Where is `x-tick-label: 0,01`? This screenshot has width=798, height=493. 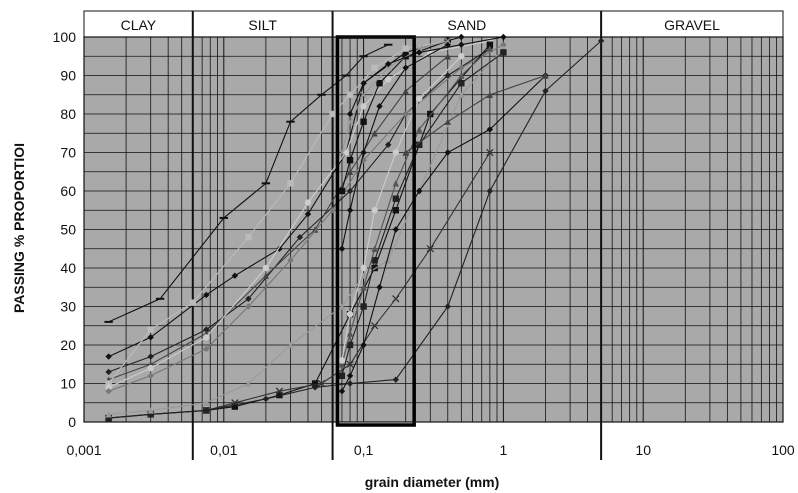
x-tick-label: 0,01 is located at coordinates (223, 450).